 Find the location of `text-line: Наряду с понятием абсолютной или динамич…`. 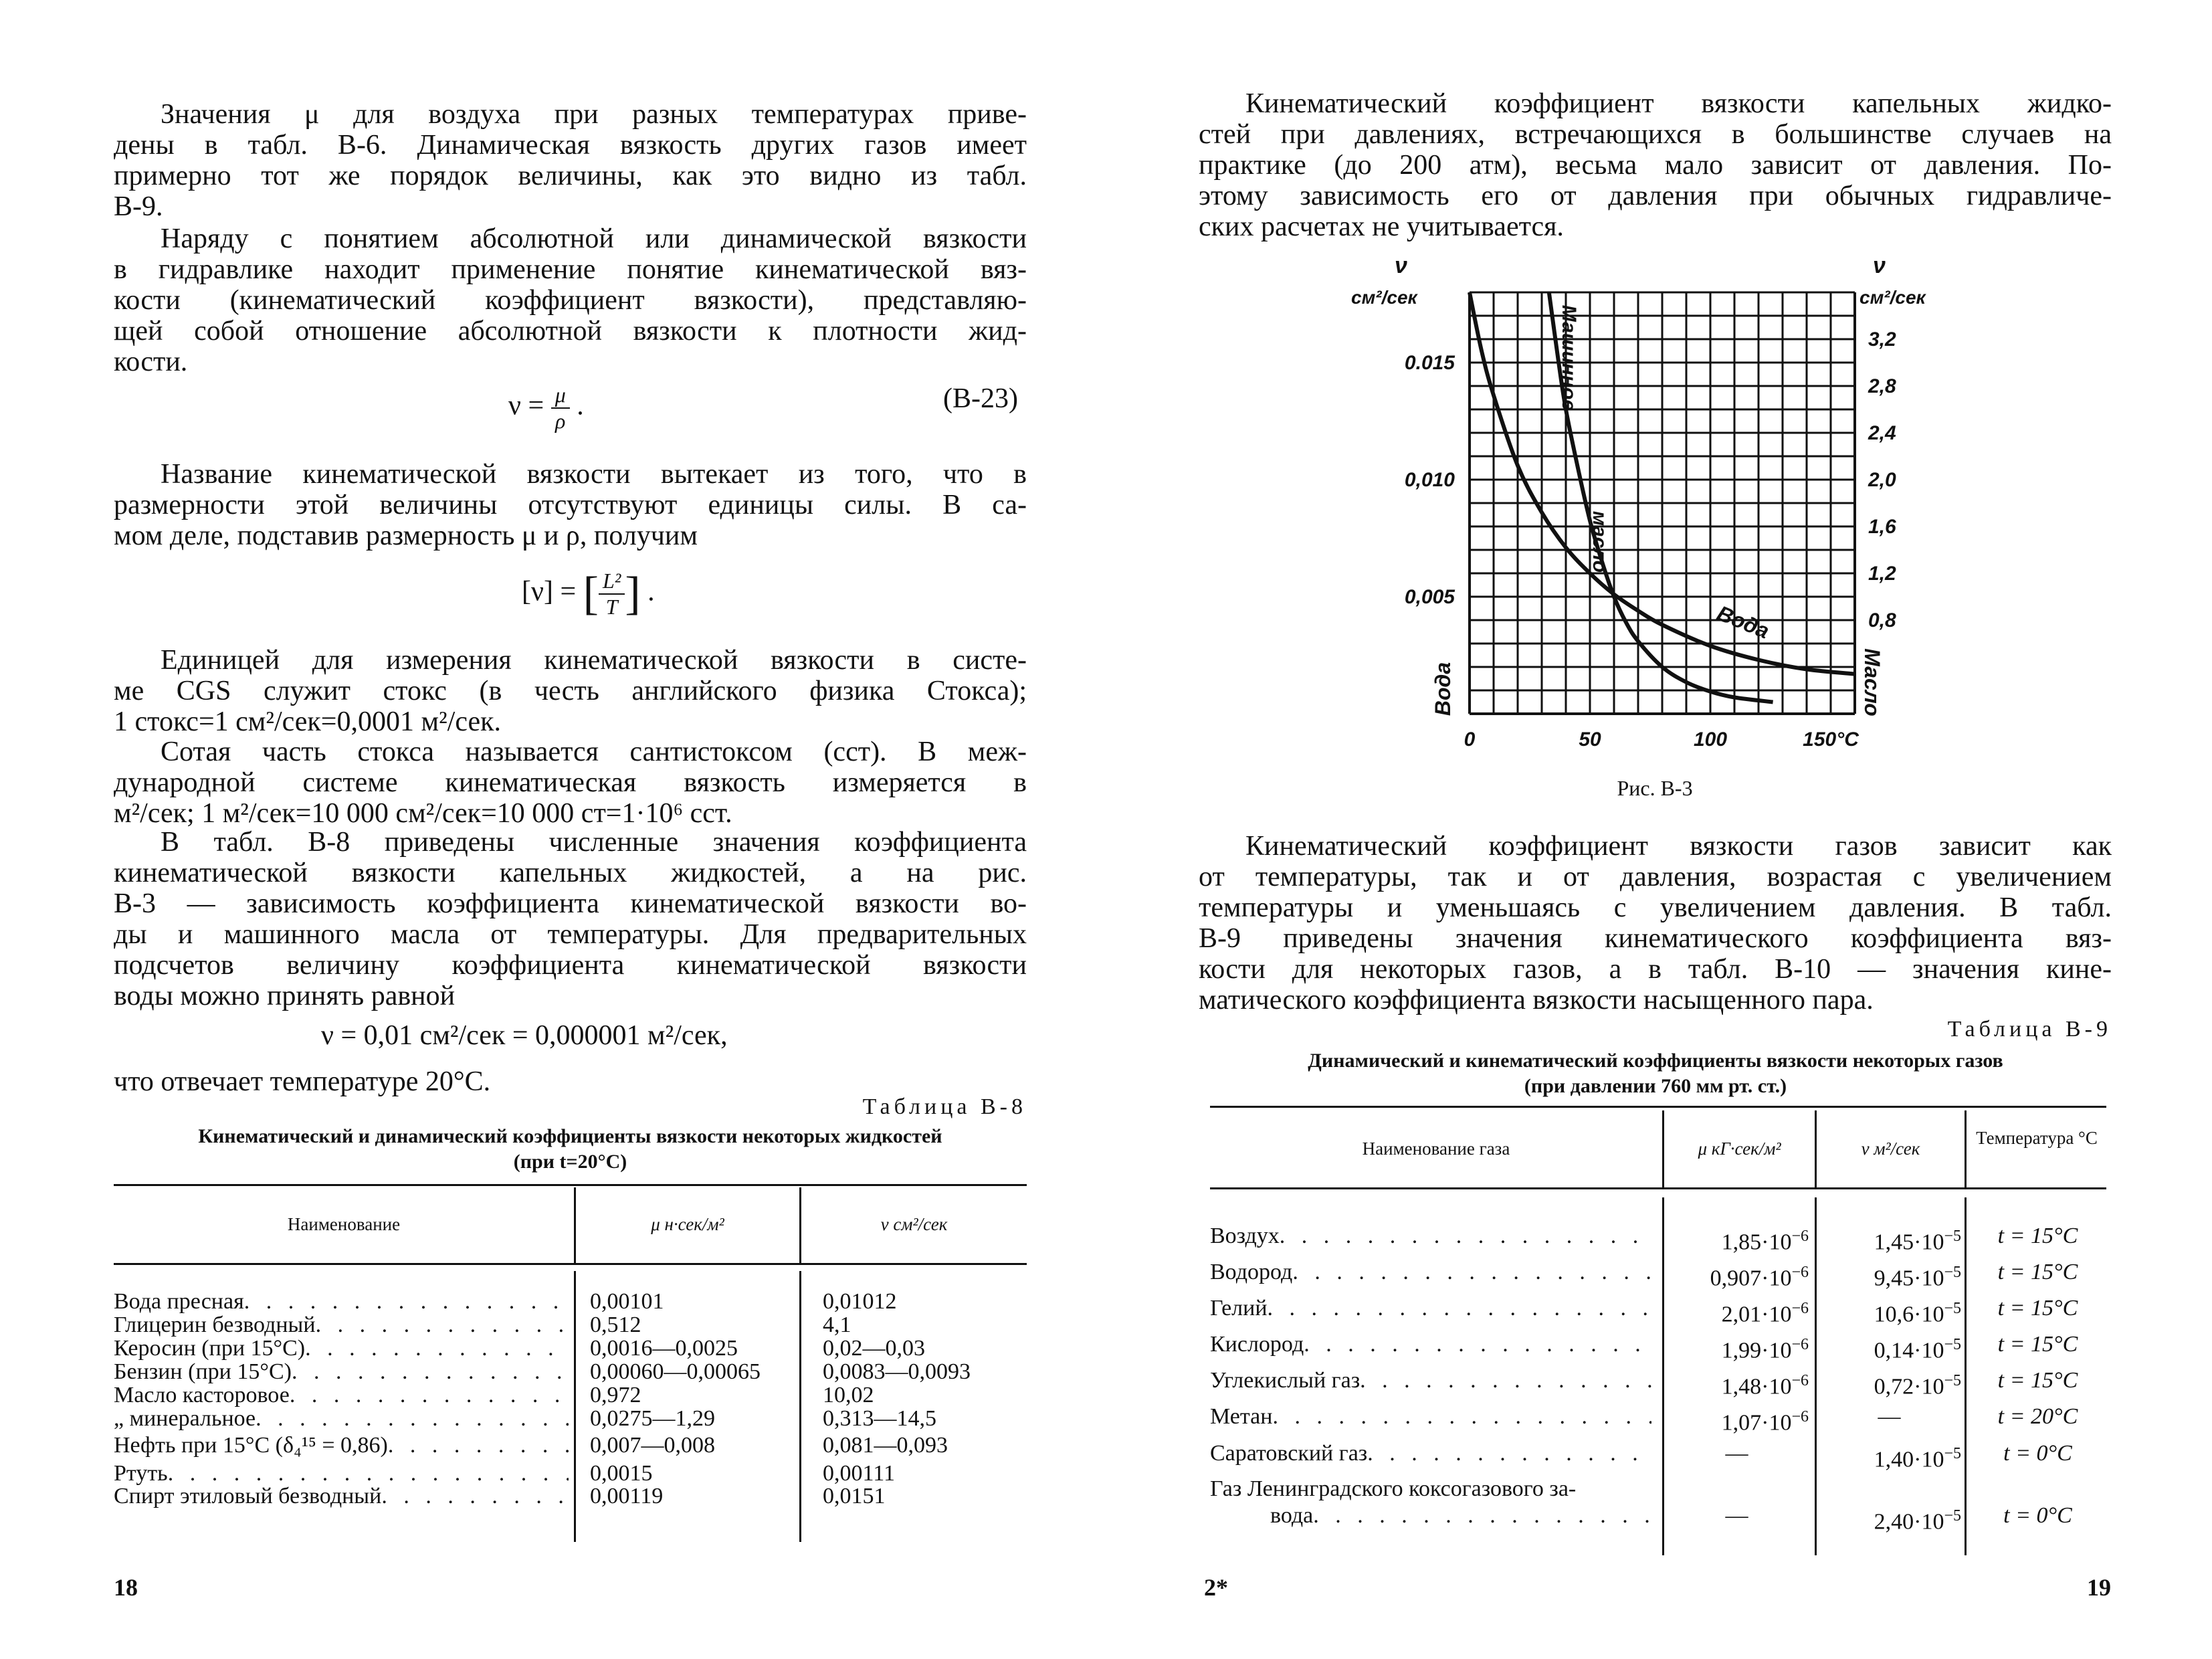

text-line: Наряду с понятием абсолютной или динамич… is located at coordinates (594, 238).